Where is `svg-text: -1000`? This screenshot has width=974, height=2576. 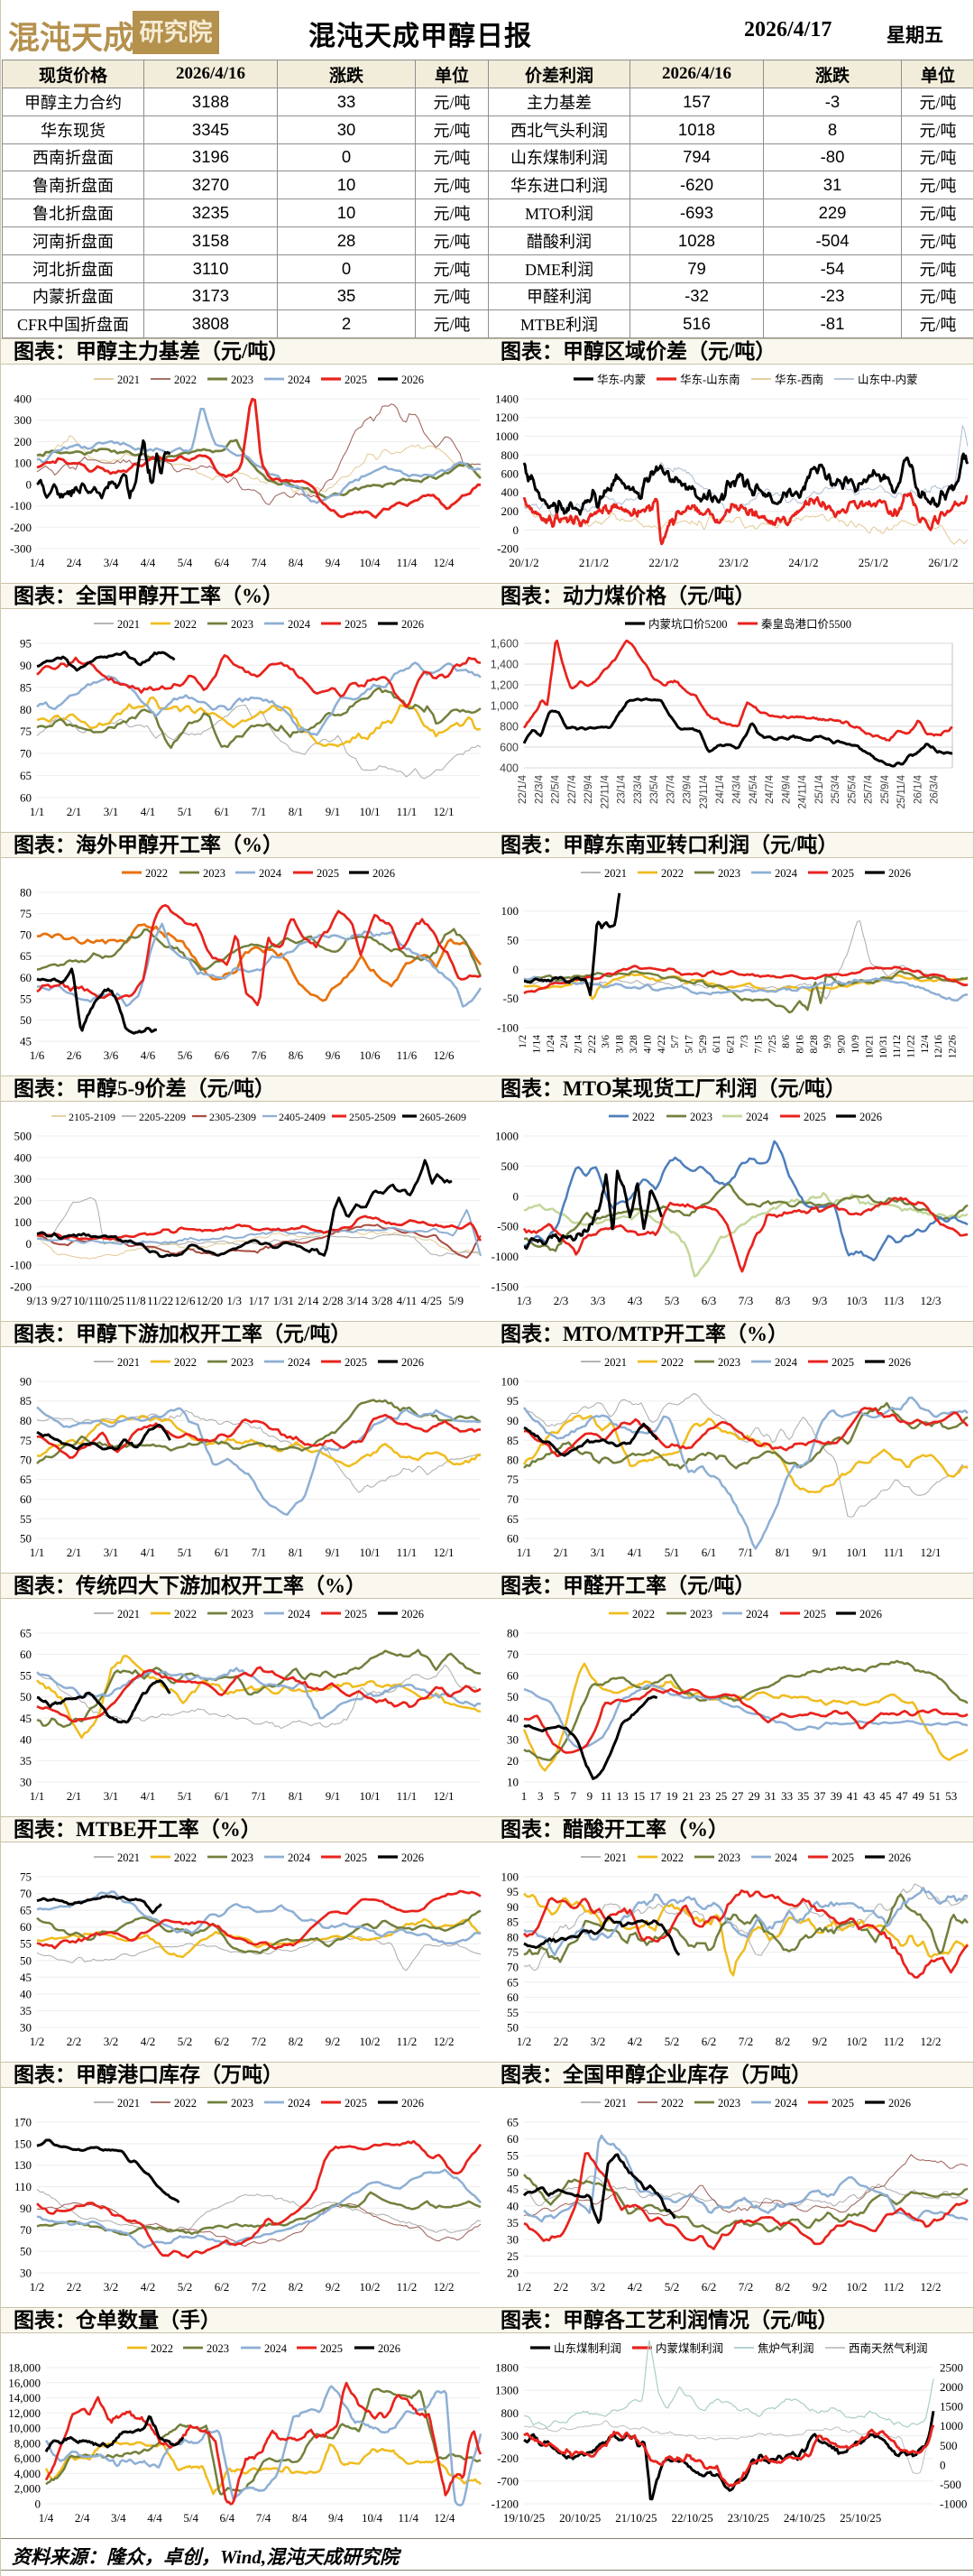 svg-text: -1000 is located at coordinates (953, 2504).